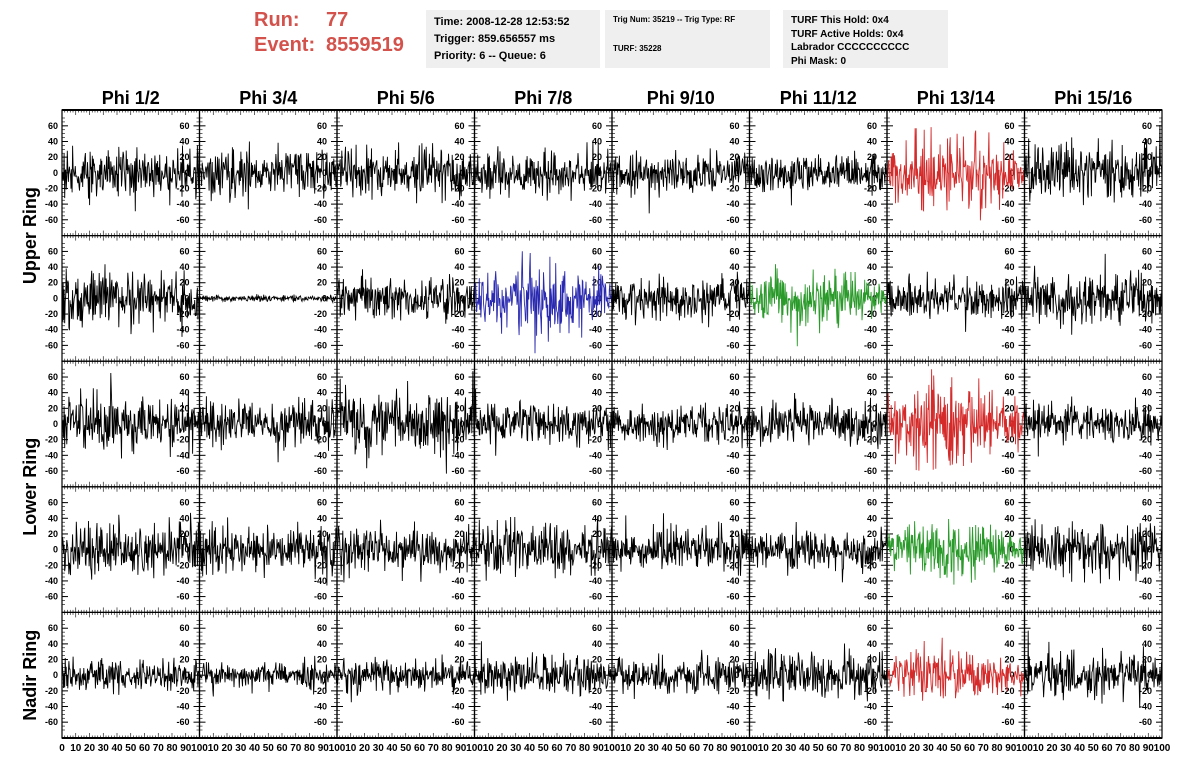 This screenshot has width=1196, height=772. What do you see at coordinates (847, 34) in the screenshot?
I see `turf-active-holds-text: TURF Active Holds: 0x4` at bounding box center [847, 34].